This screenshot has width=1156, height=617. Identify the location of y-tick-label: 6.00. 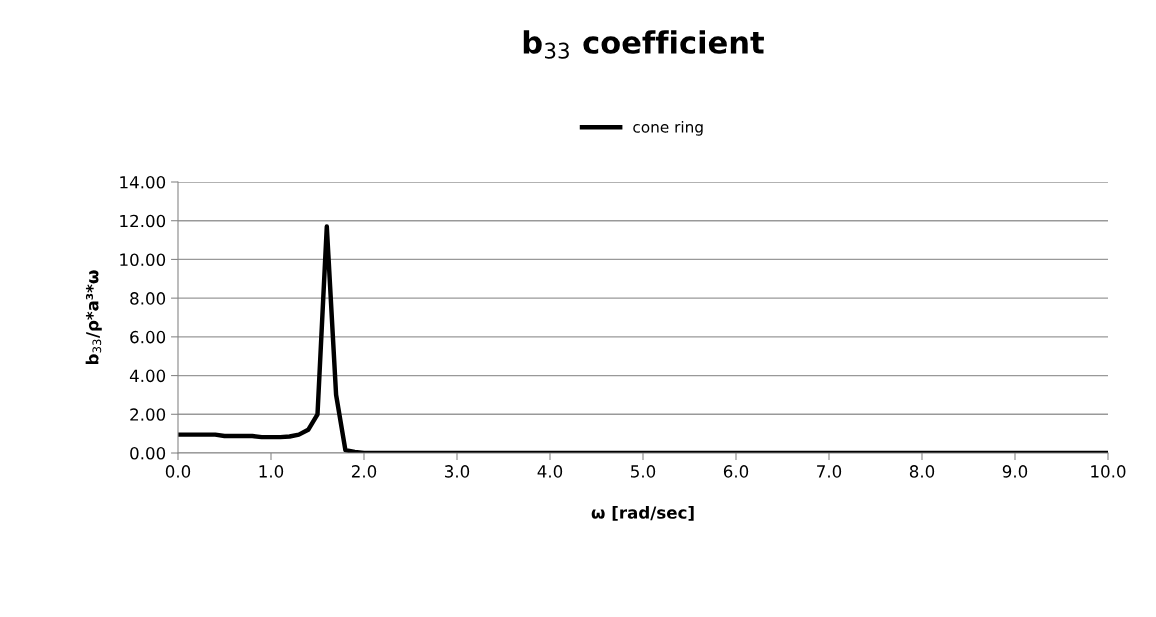
(148, 337).